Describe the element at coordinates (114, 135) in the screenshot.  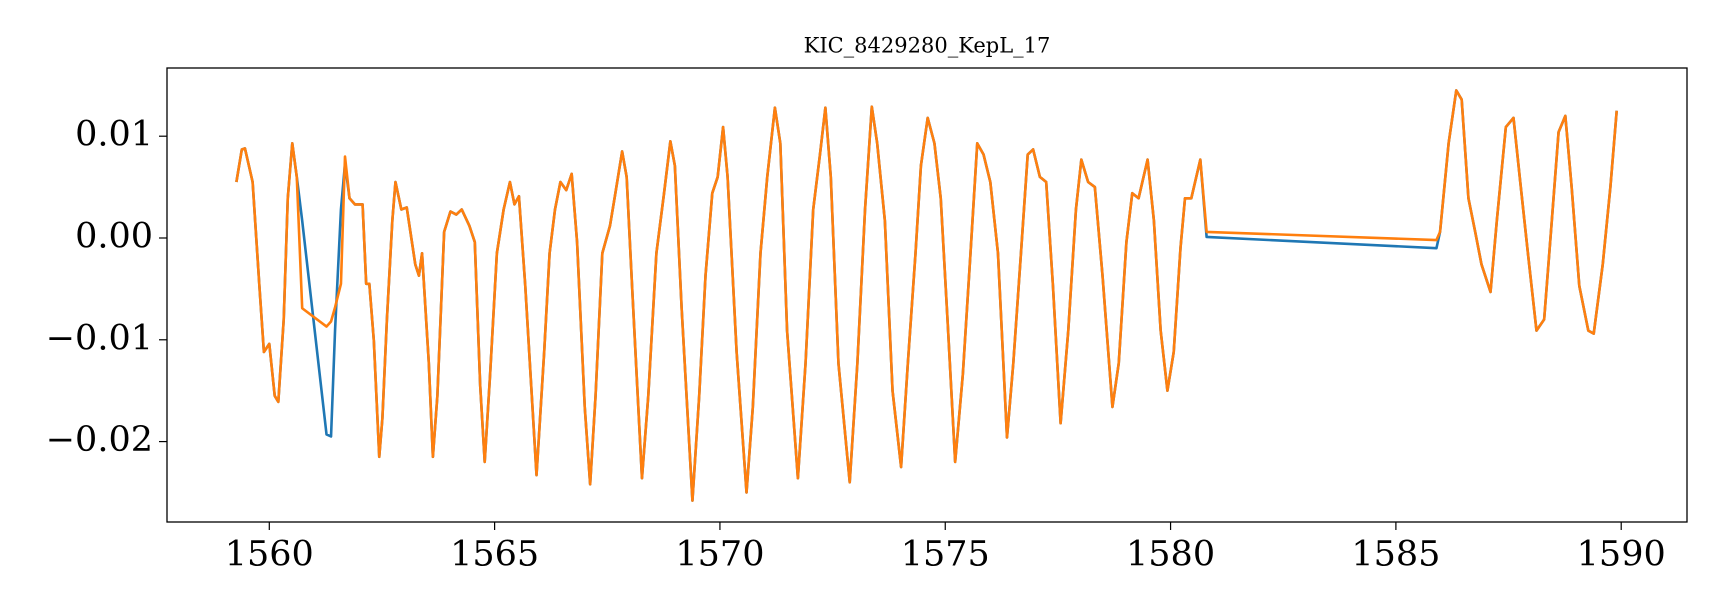
I see `y-tick-label: 0.01` at that location.